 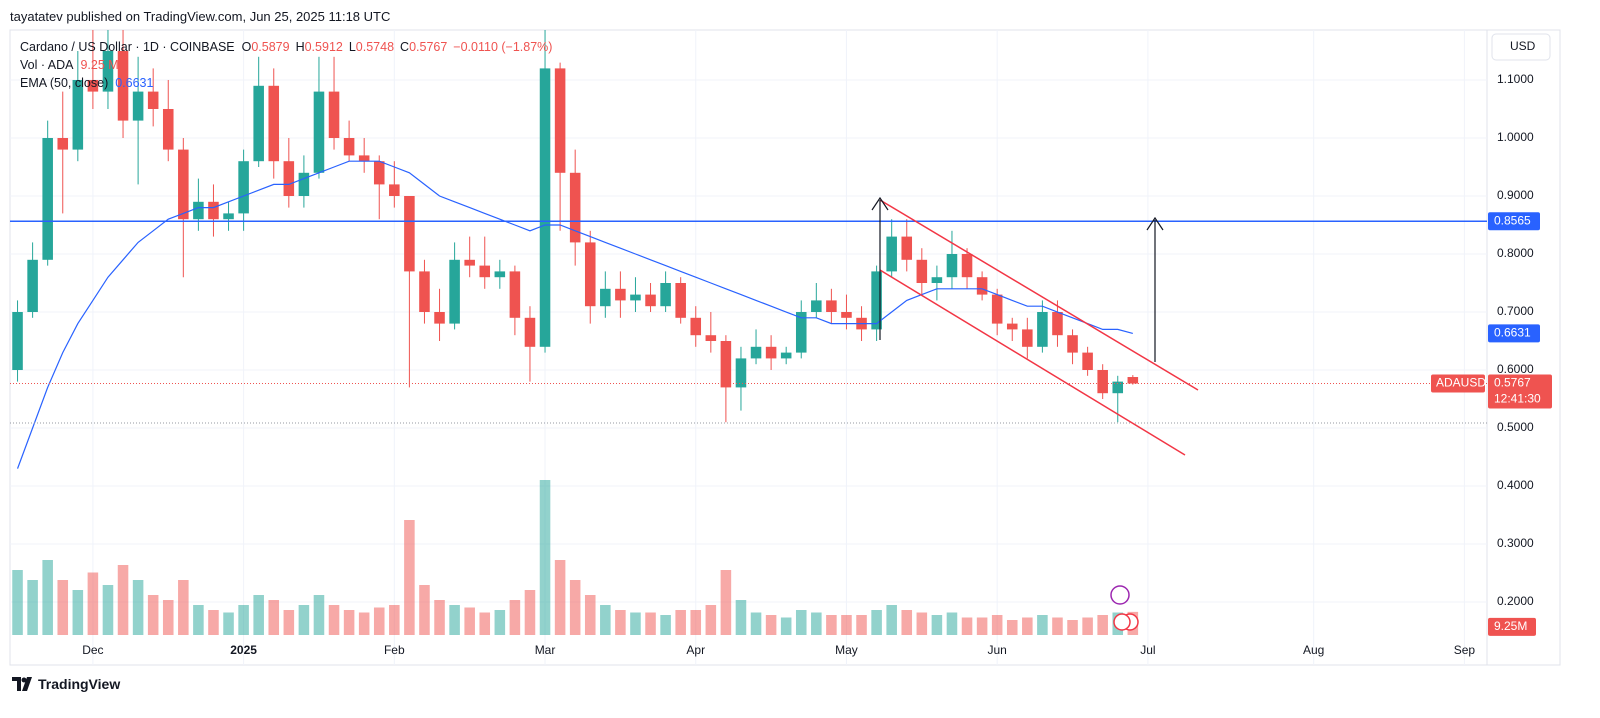 What do you see at coordinates (1147, 650) in the screenshot?
I see `x-tick-label: Jul` at bounding box center [1147, 650].